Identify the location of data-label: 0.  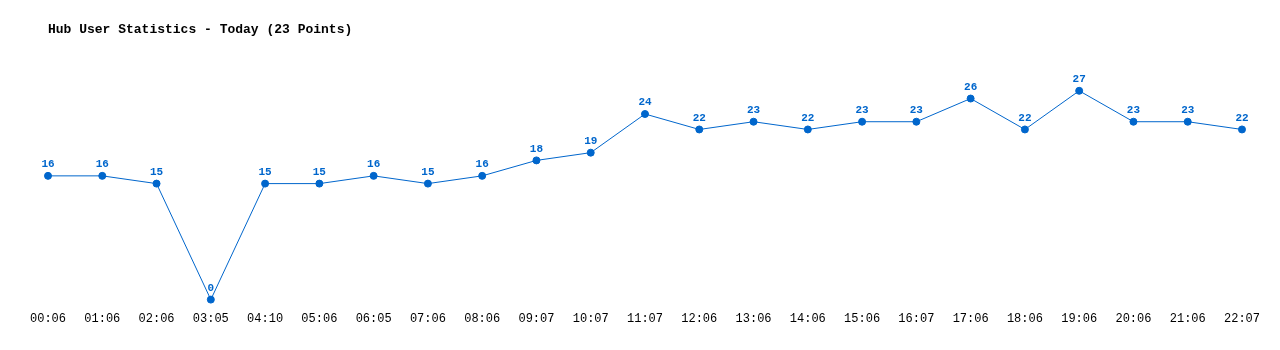
(211, 287).